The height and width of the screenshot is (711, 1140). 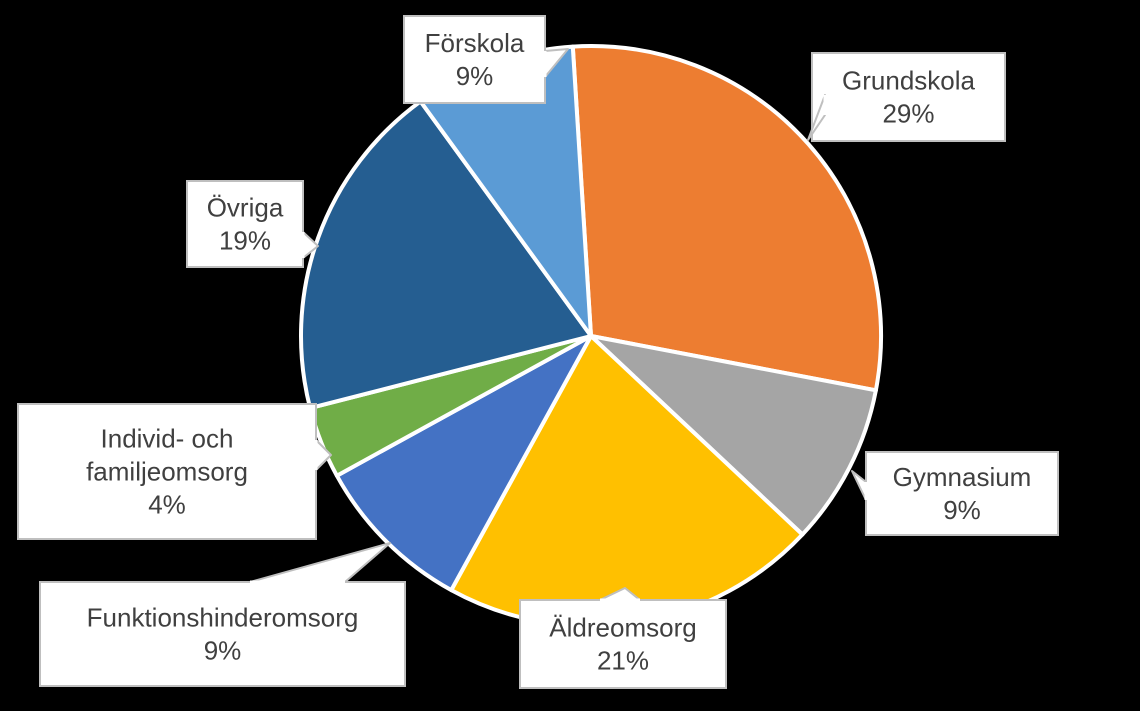 What do you see at coordinates (908, 81) in the screenshot?
I see `slice-category-label: Grundskola` at bounding box center [908, 81].